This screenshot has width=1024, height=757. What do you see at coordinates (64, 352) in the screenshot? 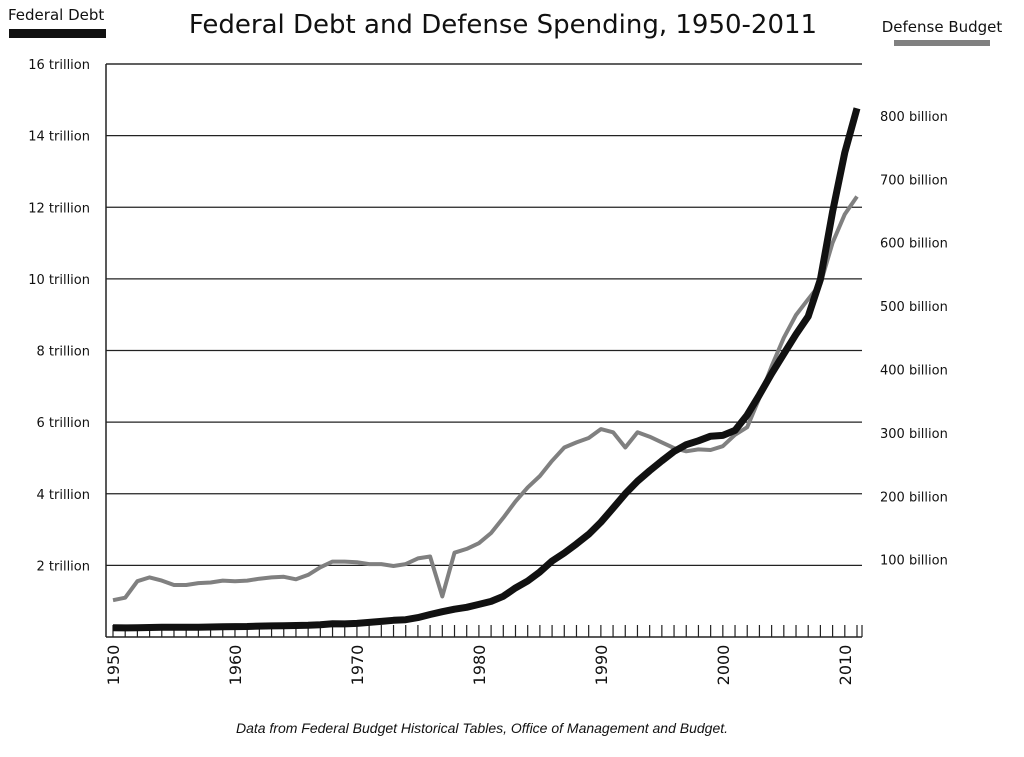
I see `left-tick-label: 8 trillion` at bounding box center [64, 352].